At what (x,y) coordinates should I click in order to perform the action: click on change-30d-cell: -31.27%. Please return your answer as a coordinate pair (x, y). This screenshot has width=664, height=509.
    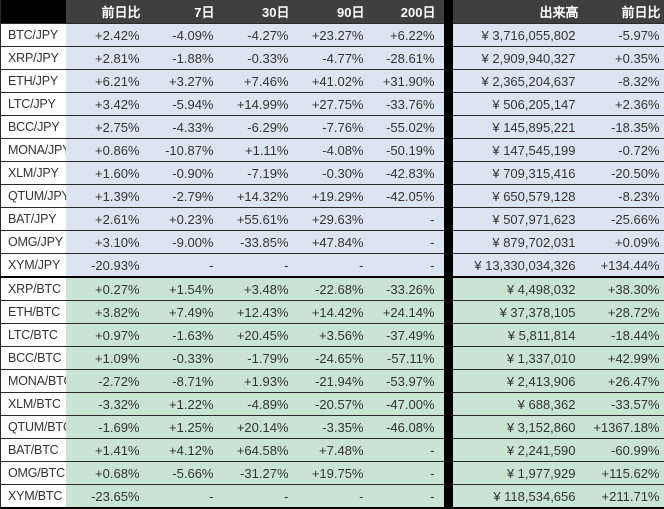
    Looking at the image, I should click on (260, 473).